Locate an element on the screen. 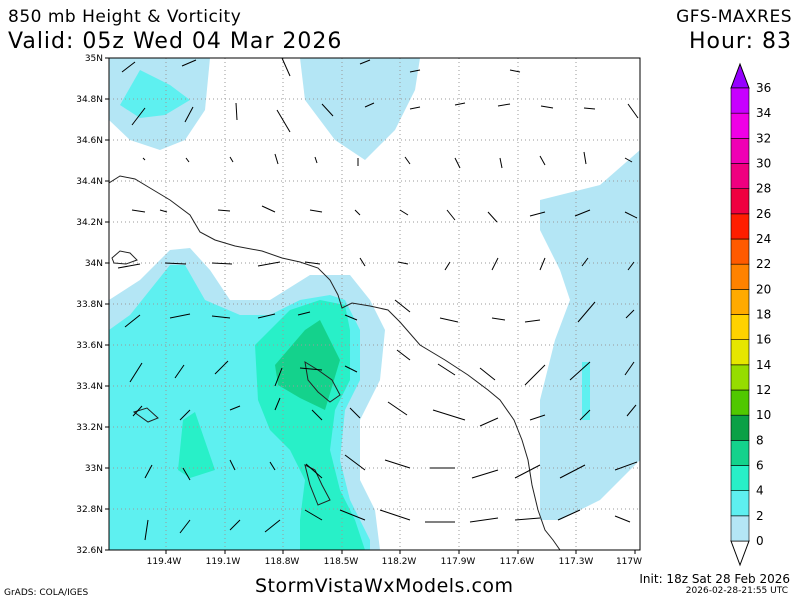 The height and width of the screenshot is (600, 800). valid-time: Valid: 05z Wed 04 Mar 2026 is located at coordinates (175, 41).